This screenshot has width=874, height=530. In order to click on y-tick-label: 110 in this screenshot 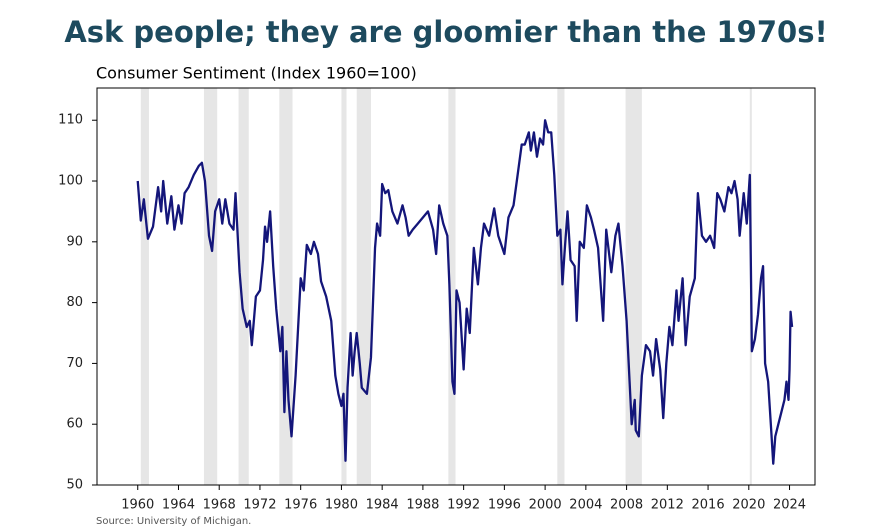, I will do `click(70, 120)`.